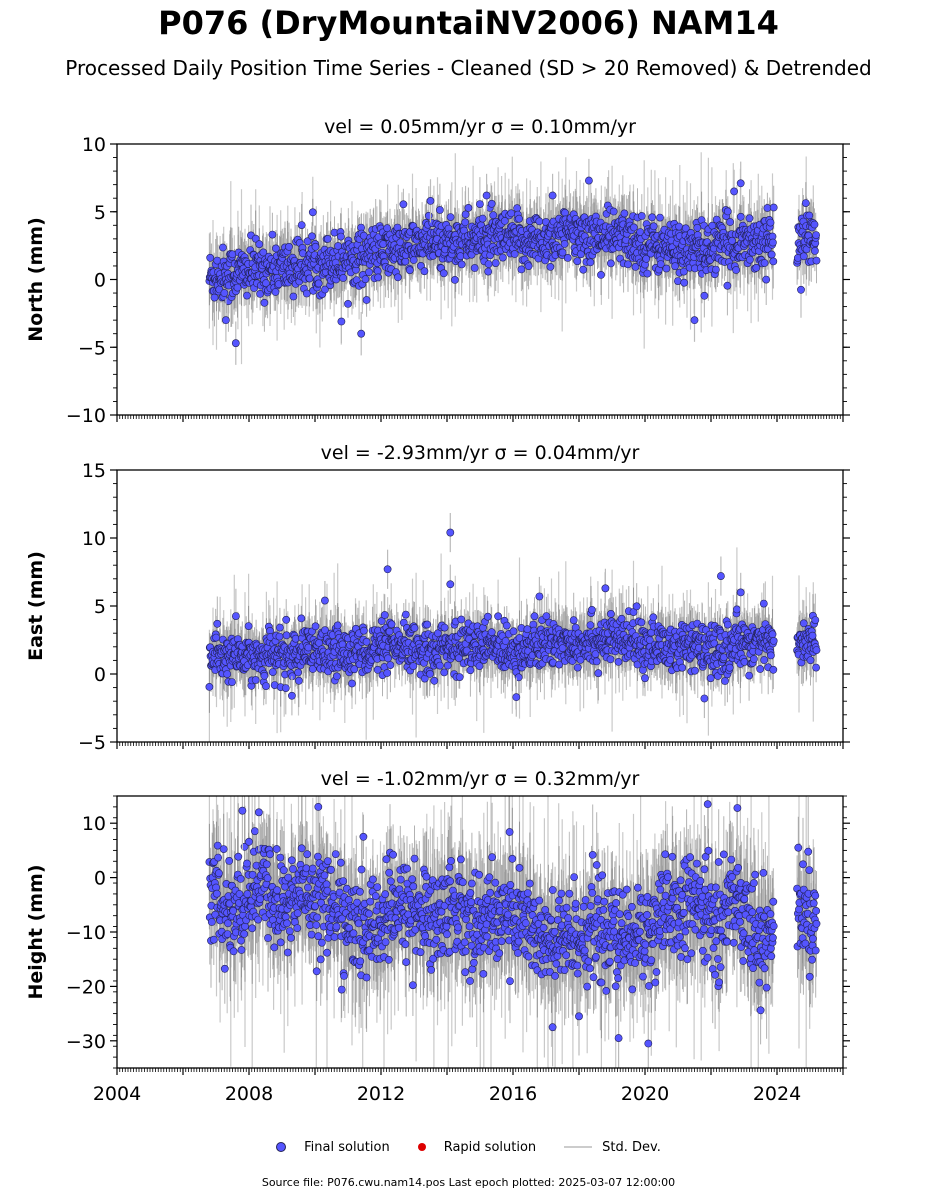 The height and width of the screenshot is (1200, 937). I want to click on panel-title: vel = -2.93mm/yr σ = 0.04mm/yr, so click(480, 453).